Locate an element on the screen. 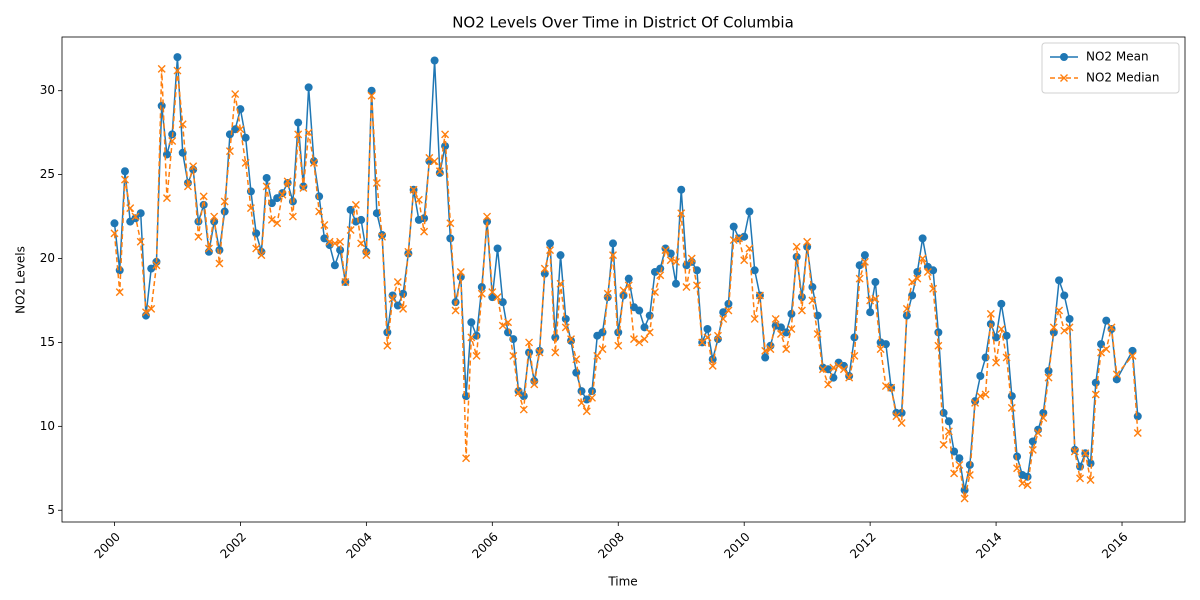  x-axis-label: Time is located at coordinates (622, 582).